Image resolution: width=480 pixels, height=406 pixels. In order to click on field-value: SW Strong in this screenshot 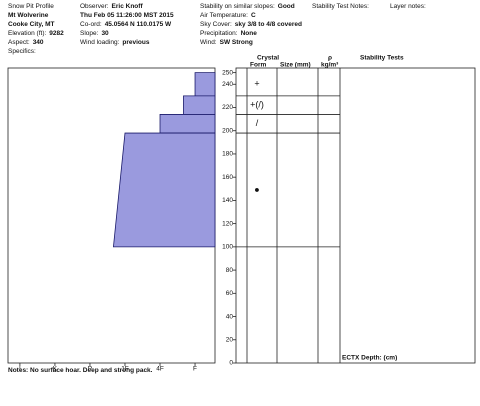, I will do `click(236, 42)`.